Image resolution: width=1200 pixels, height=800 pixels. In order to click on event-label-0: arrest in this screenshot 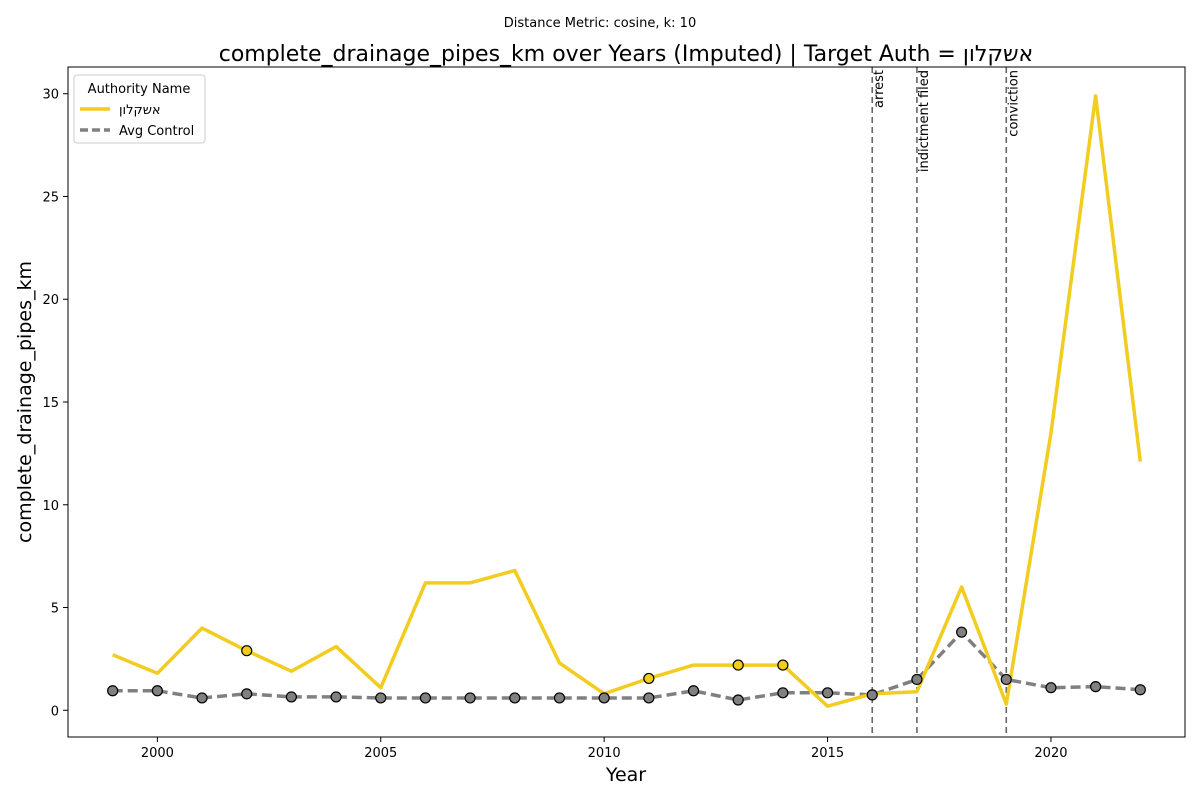, I will do `click(879, 89)`.